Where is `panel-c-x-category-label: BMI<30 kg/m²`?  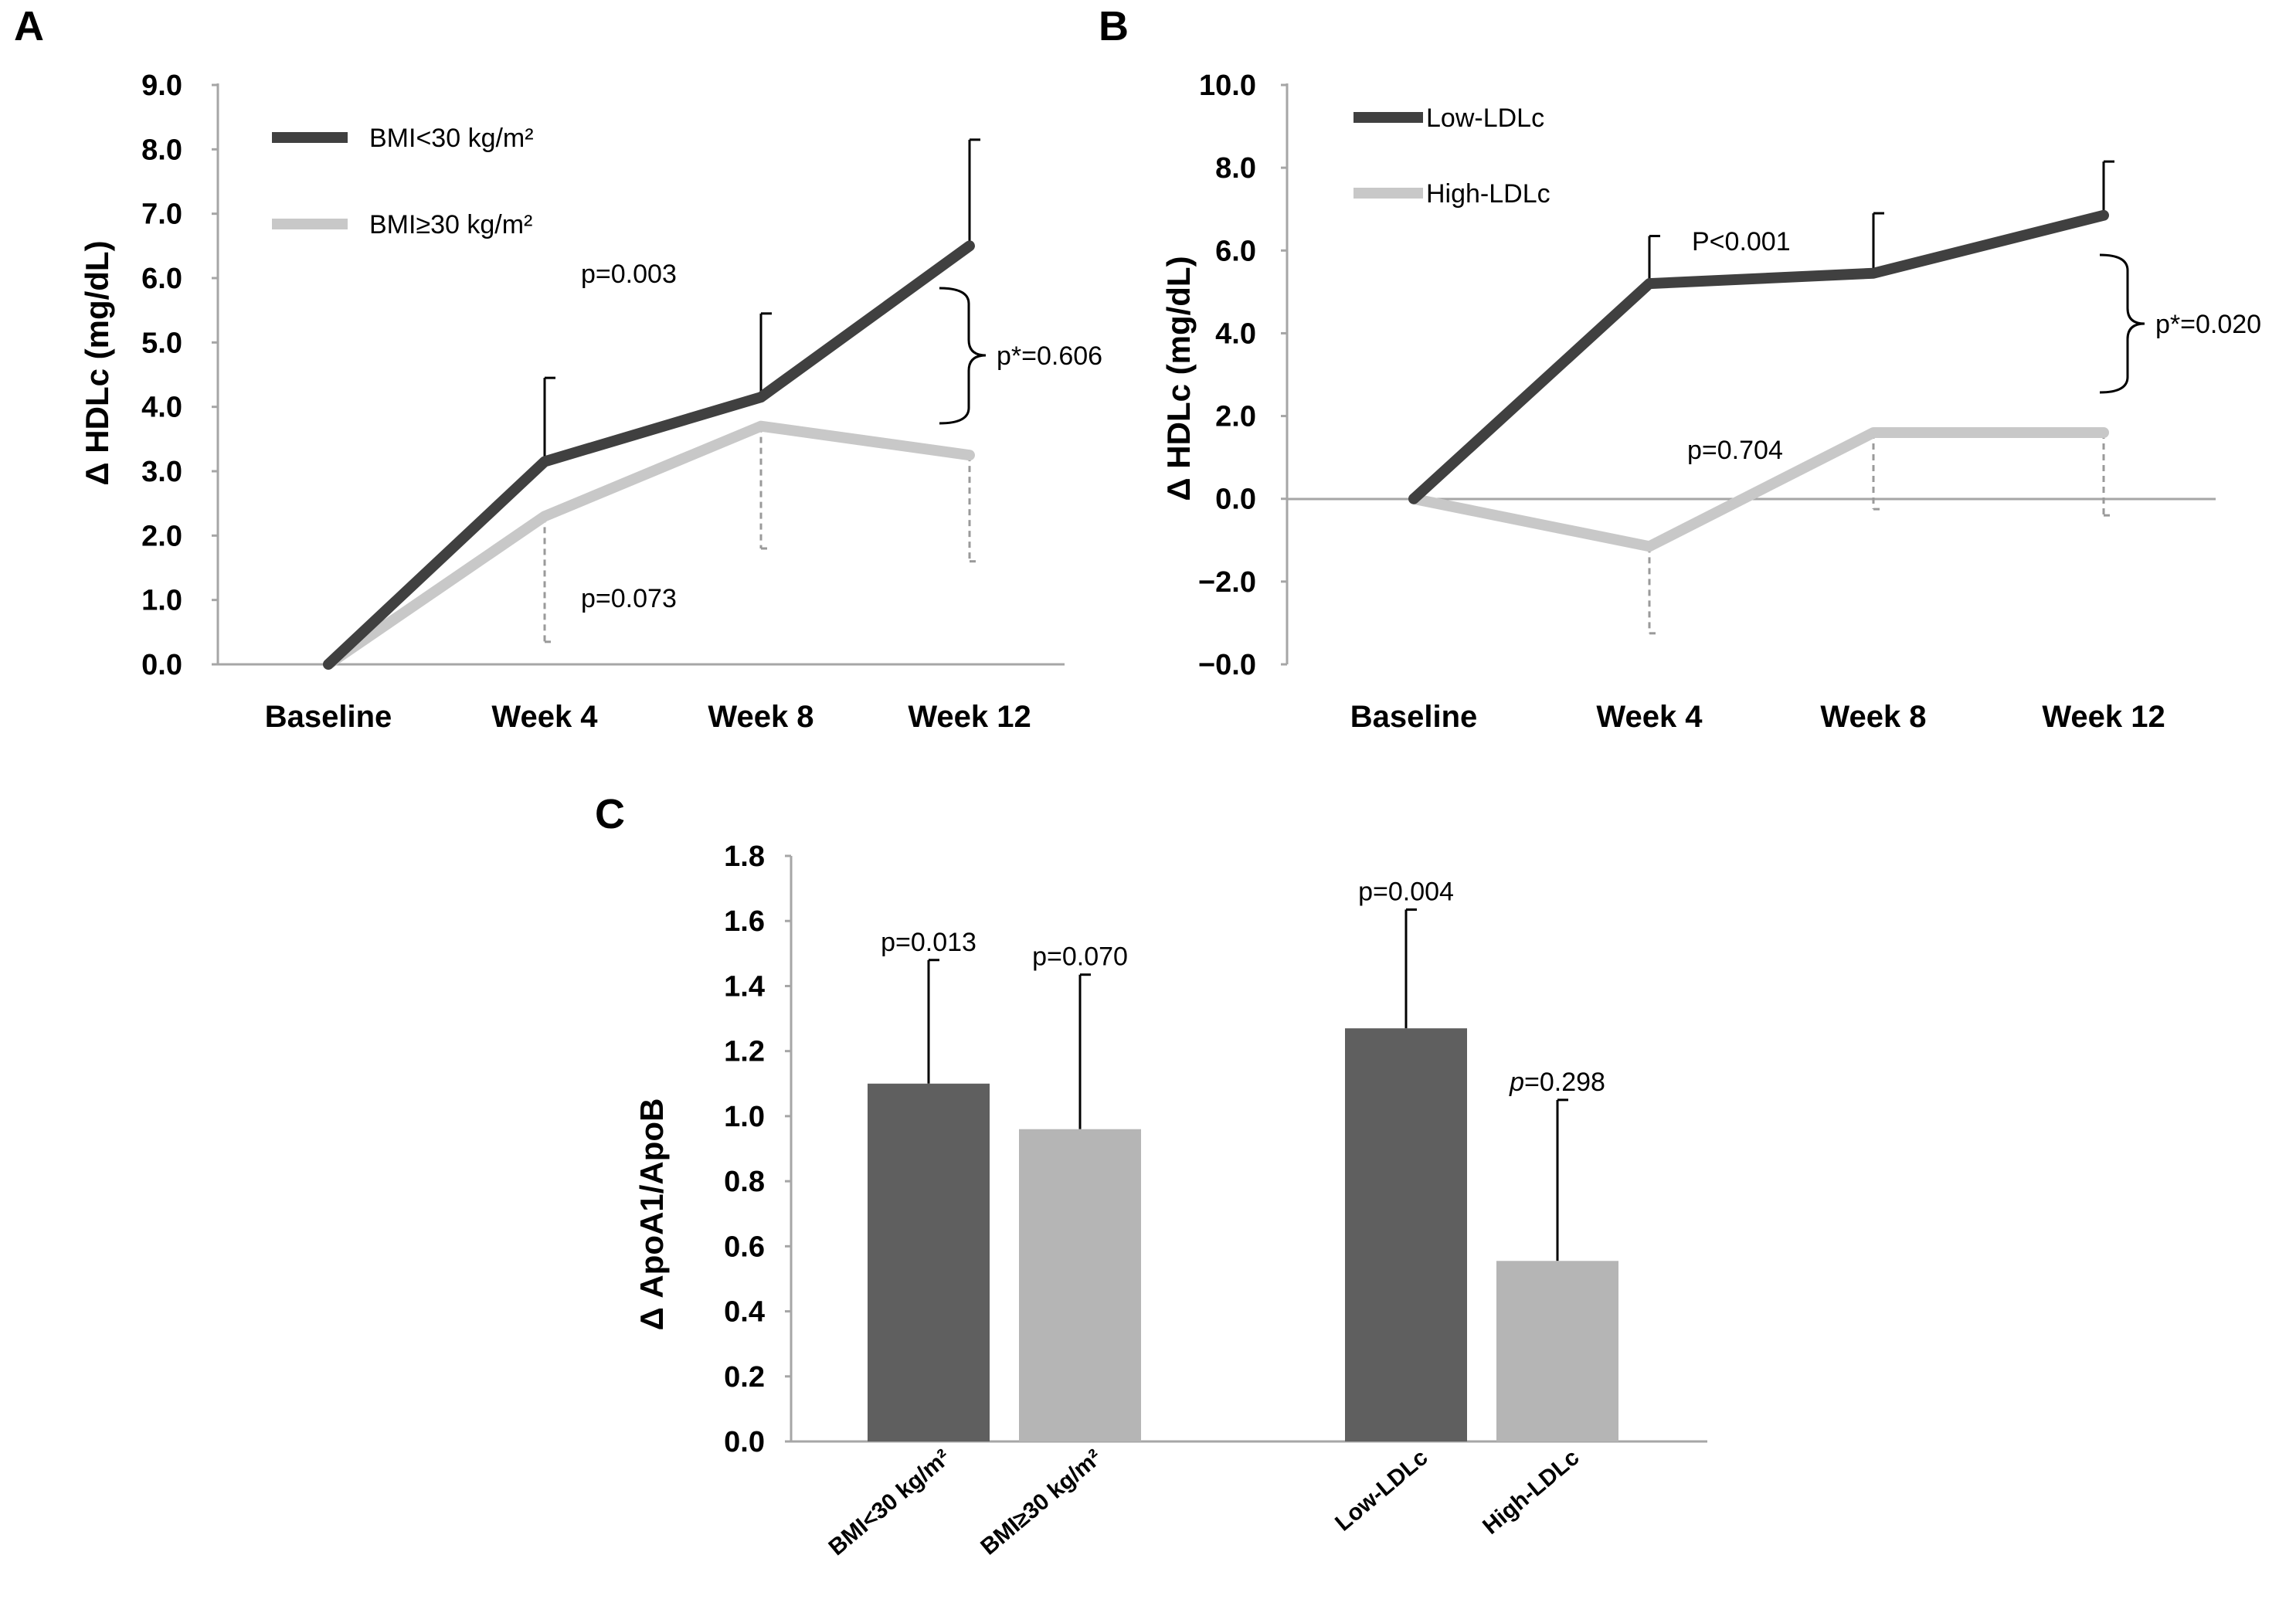
panel-c-x-category-label: BMI<30 kg/m² is located at coordinates (889, 1502).